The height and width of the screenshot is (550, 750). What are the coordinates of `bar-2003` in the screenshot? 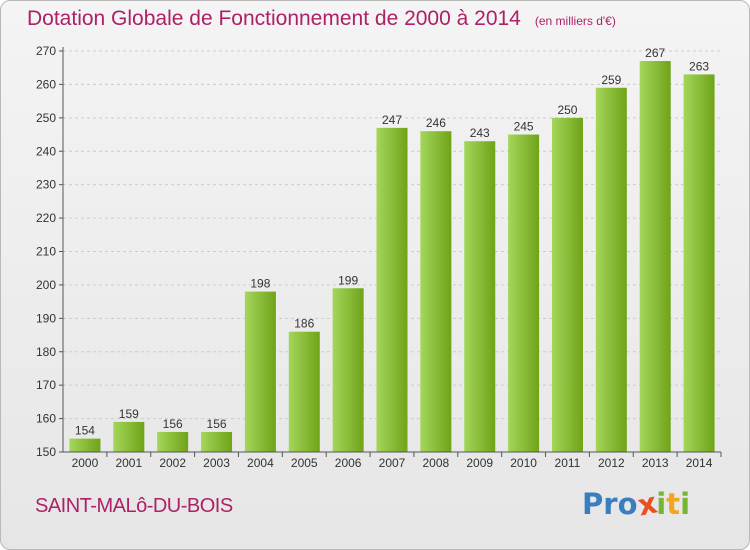 It's located at (217, 441).